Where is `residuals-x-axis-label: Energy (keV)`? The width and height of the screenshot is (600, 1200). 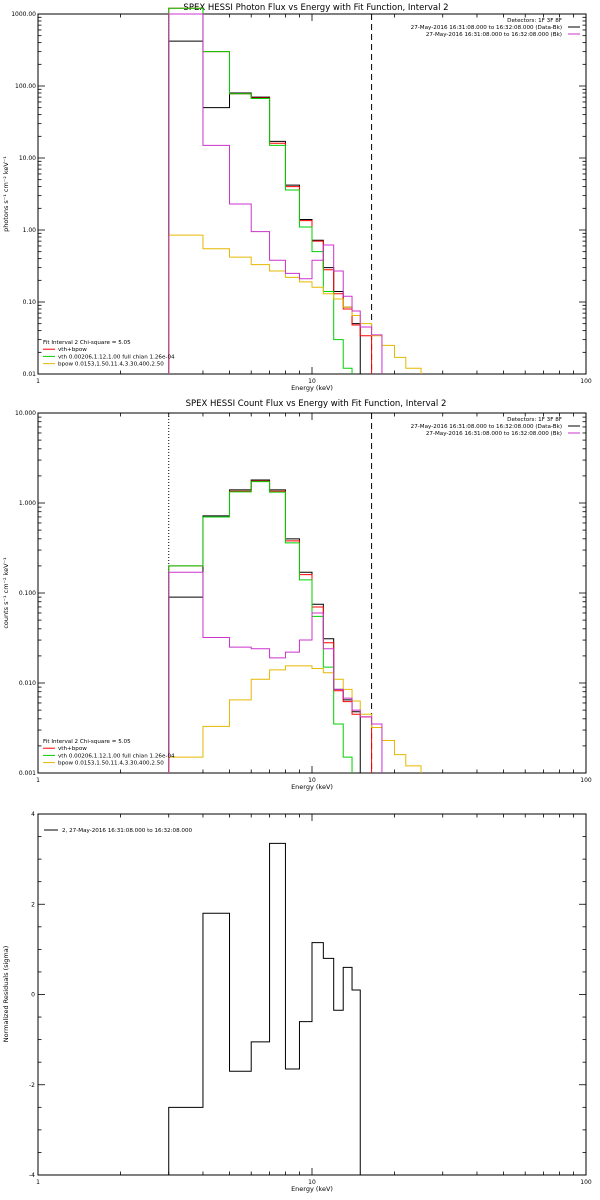
residuals-x-axis-label: Energy (keV) is located at coordinates (312, 1189).